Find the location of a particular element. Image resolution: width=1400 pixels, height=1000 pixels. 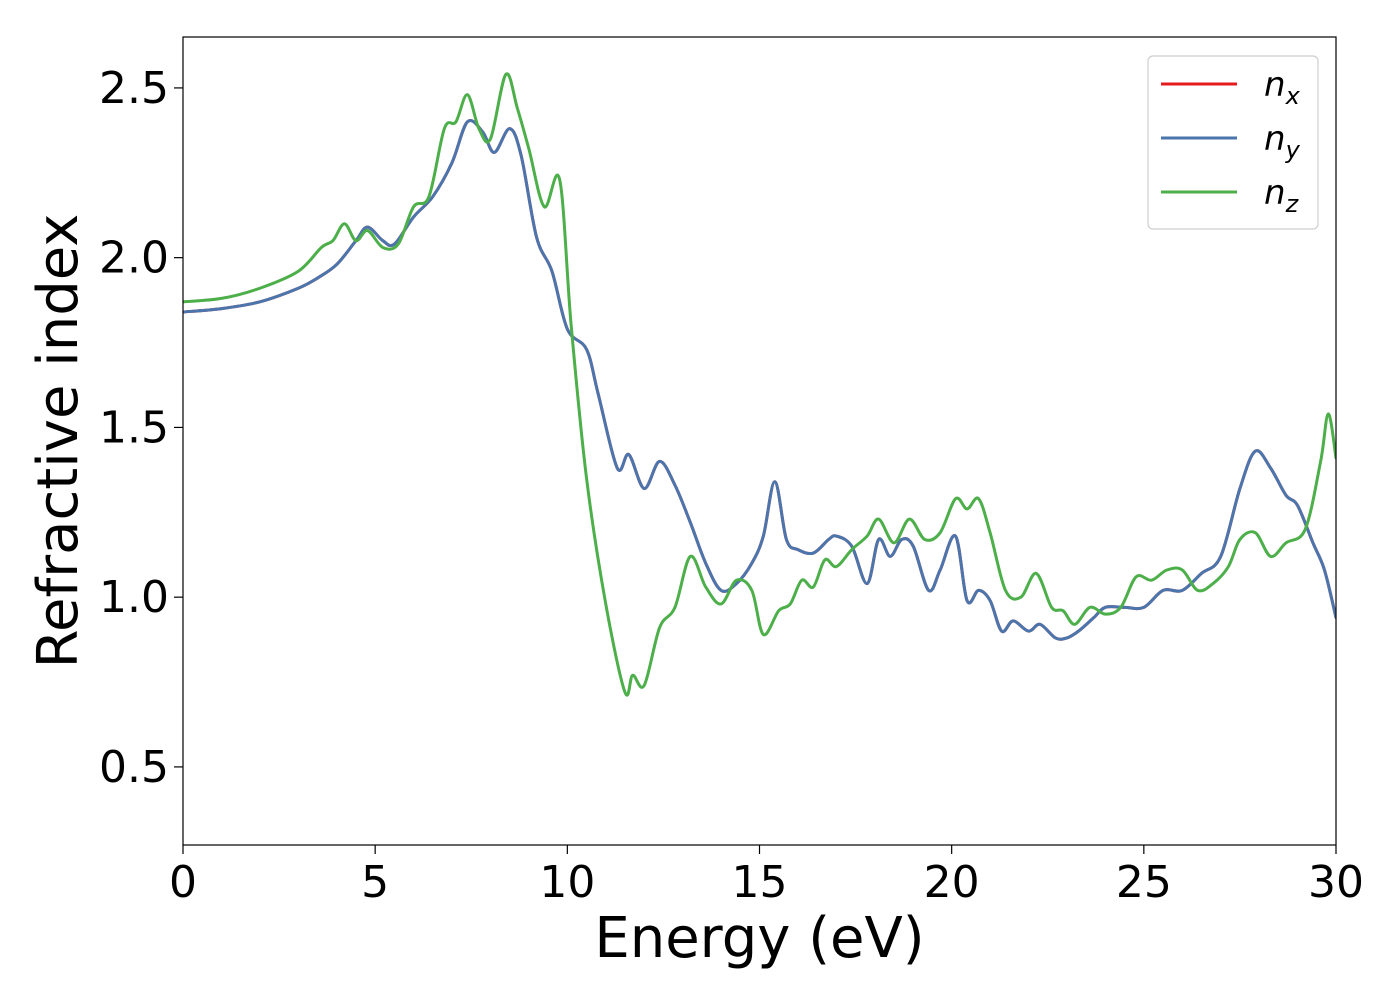

x-axis-title: Energy (eV) is located at coordinates (759, 938).